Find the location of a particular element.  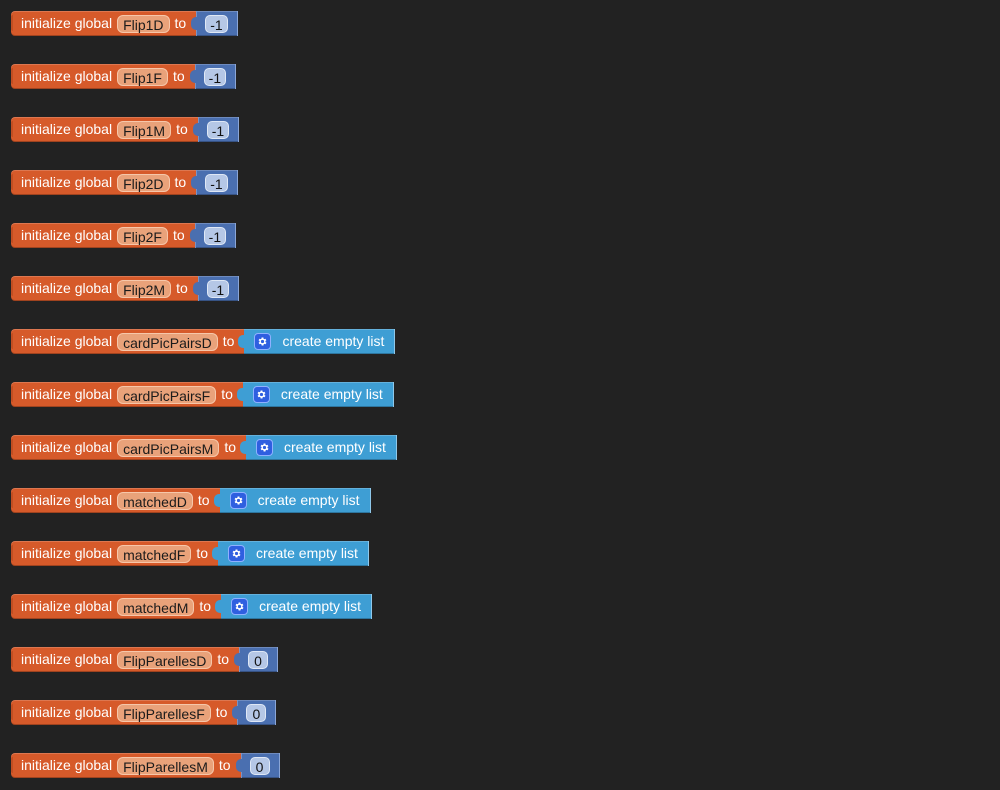

initialize-global-block: initialize global matchedD to is located at coordinates (120, 500).